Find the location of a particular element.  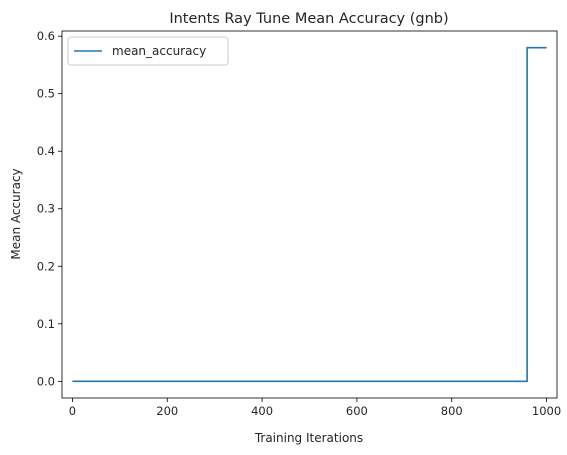

legend: mean_accuracy is located at coordinates (148, 51).